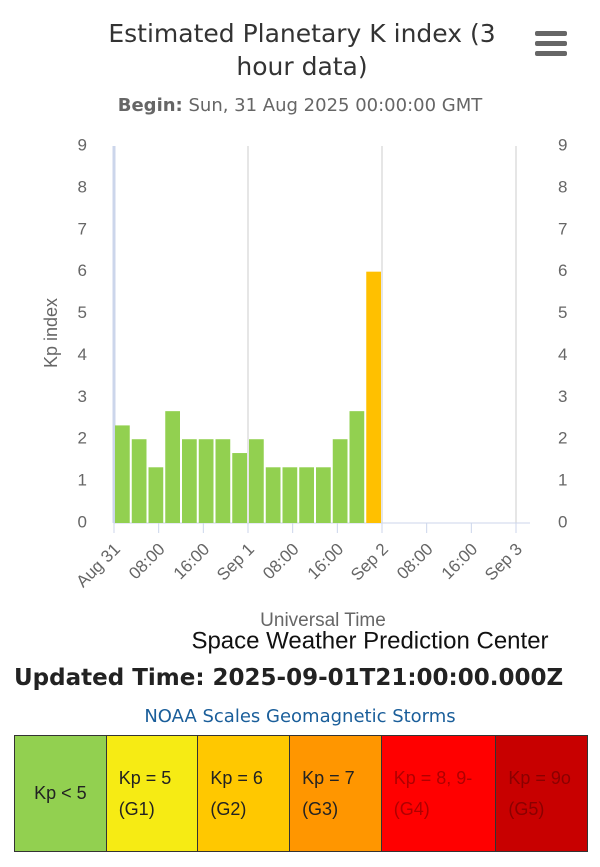 This screenshot has width=600, height=867. Describe the element at coordinates (235, 562) in the screenshot. I see `x-tick-label: Sep 1` at that location.